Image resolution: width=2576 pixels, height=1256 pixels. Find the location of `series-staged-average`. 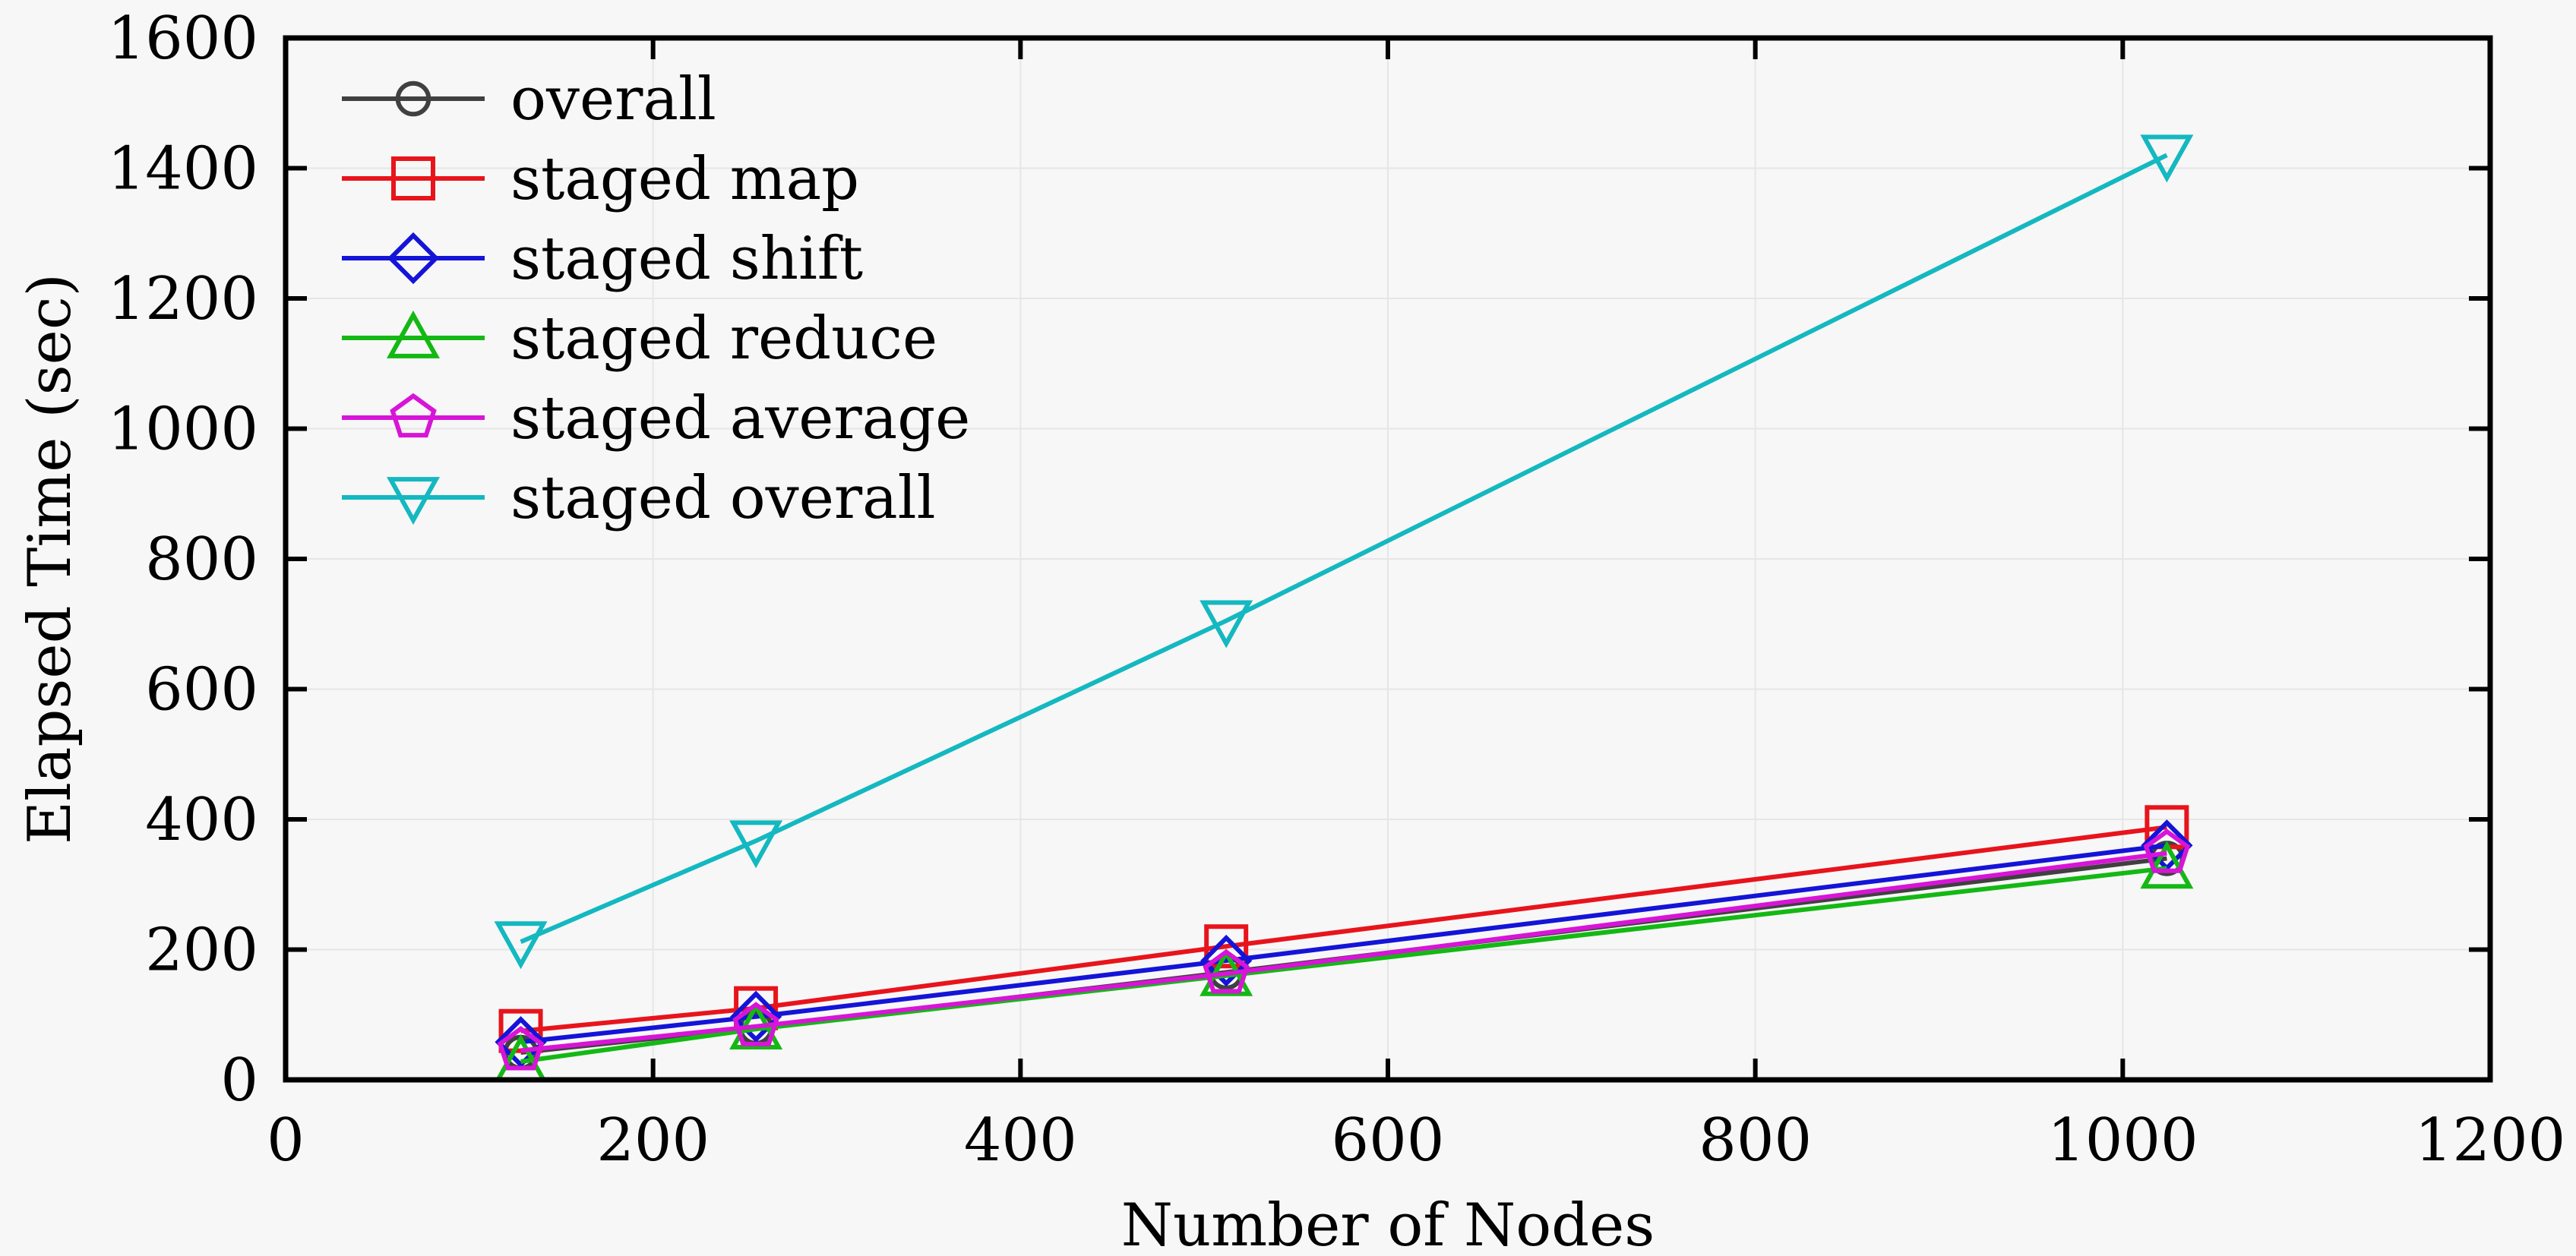

series-staged-average is located at coordinates (1344, 950).